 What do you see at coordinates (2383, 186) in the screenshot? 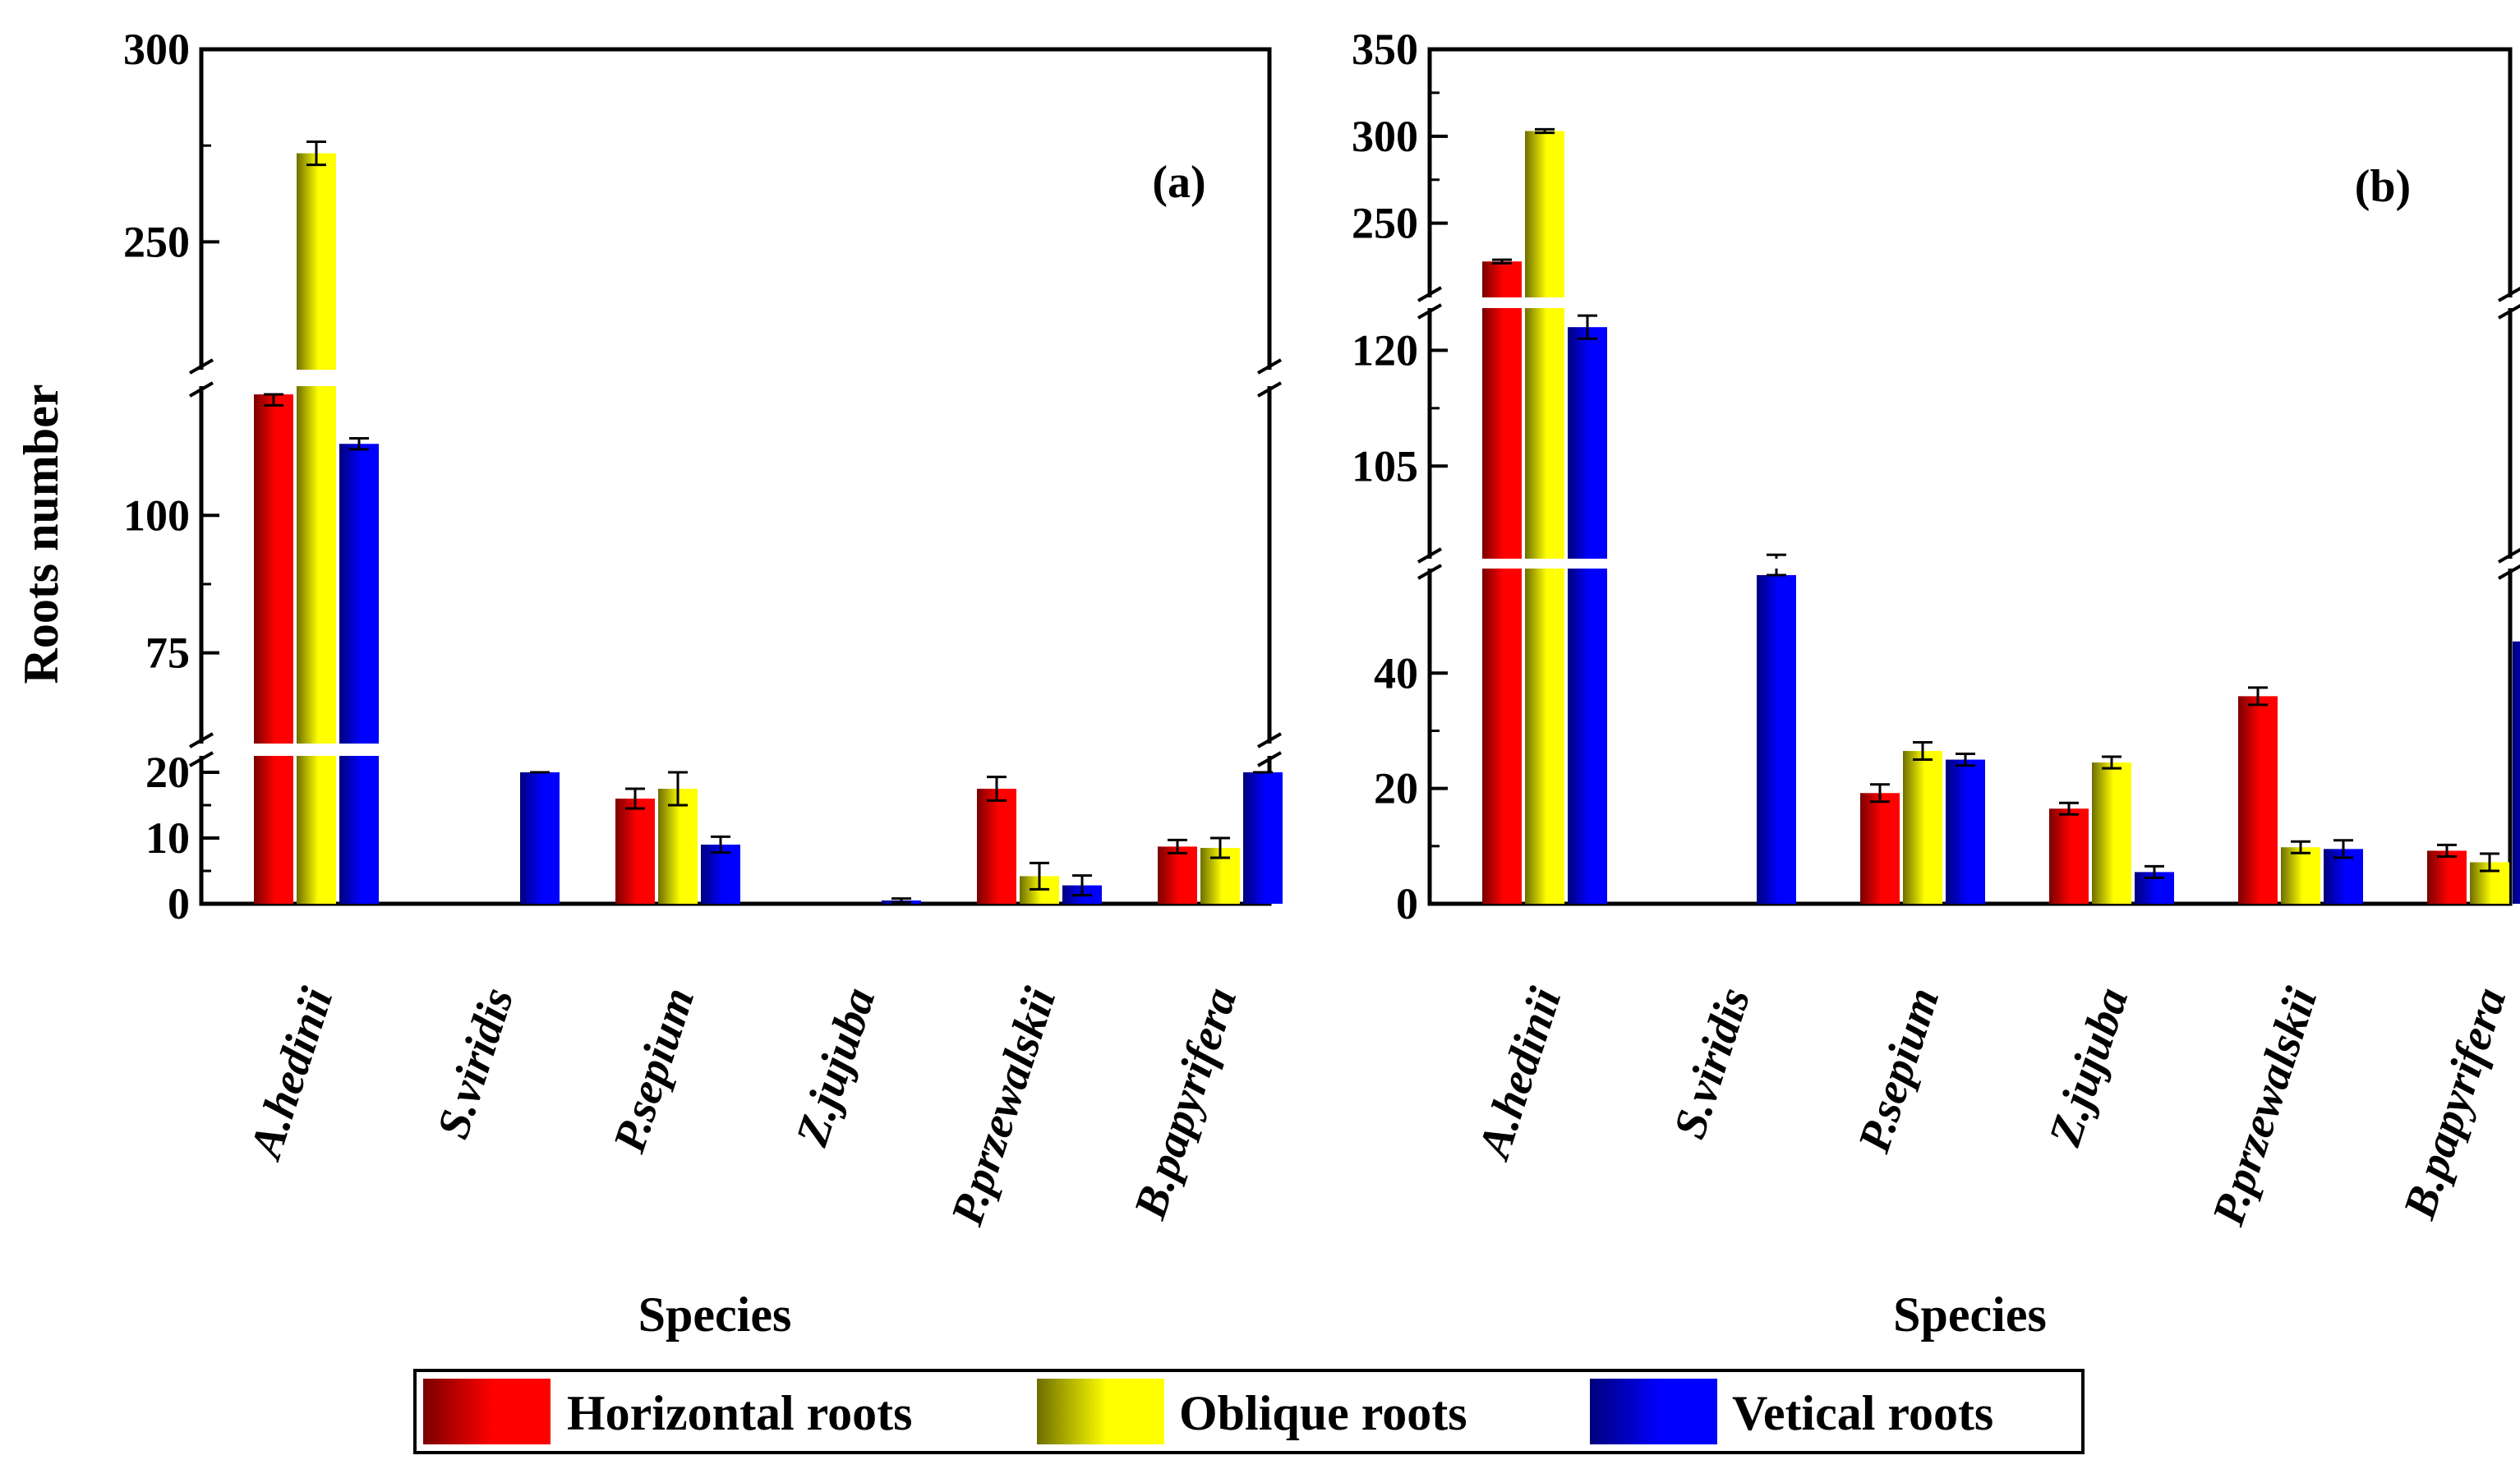
I see `panel-label: (b)` at bounding box center [2383, 186].